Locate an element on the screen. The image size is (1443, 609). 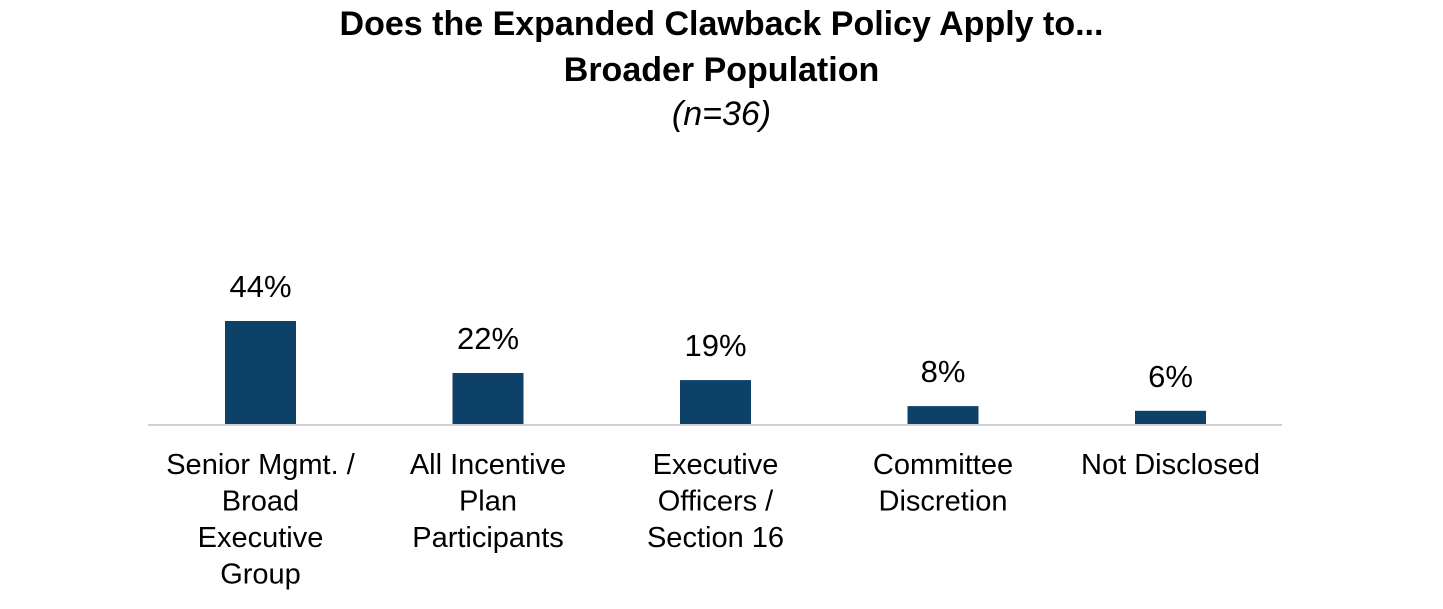
chart-title-line-2: Broader Population is located at coordinates (721, 70).